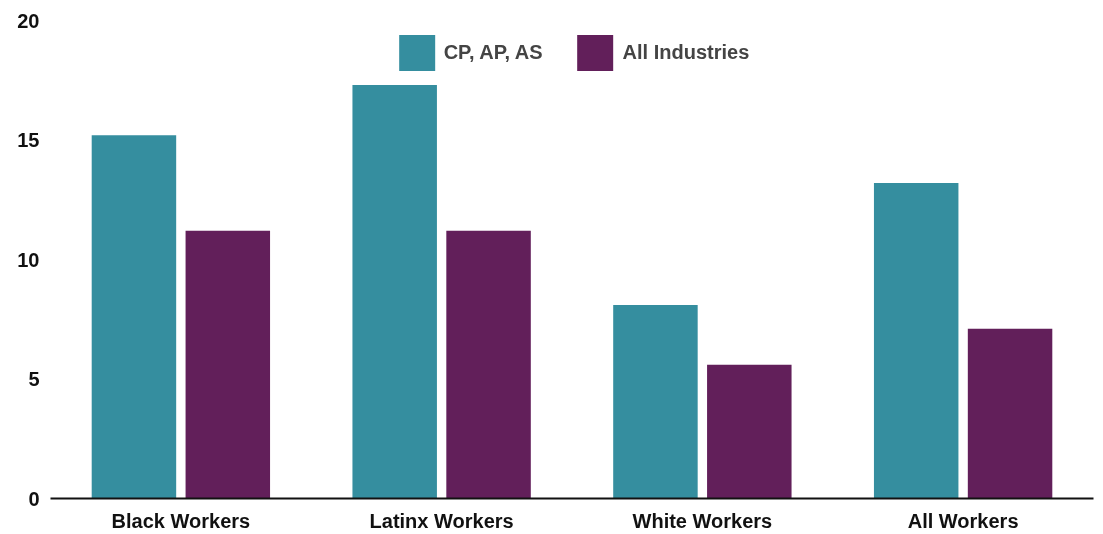 The image size is (1103, 534). What do you see at coordinates (493, 52) in the screenshot?
I see `legend-label: CP, AP, AS` at bounding box center [493, 52].